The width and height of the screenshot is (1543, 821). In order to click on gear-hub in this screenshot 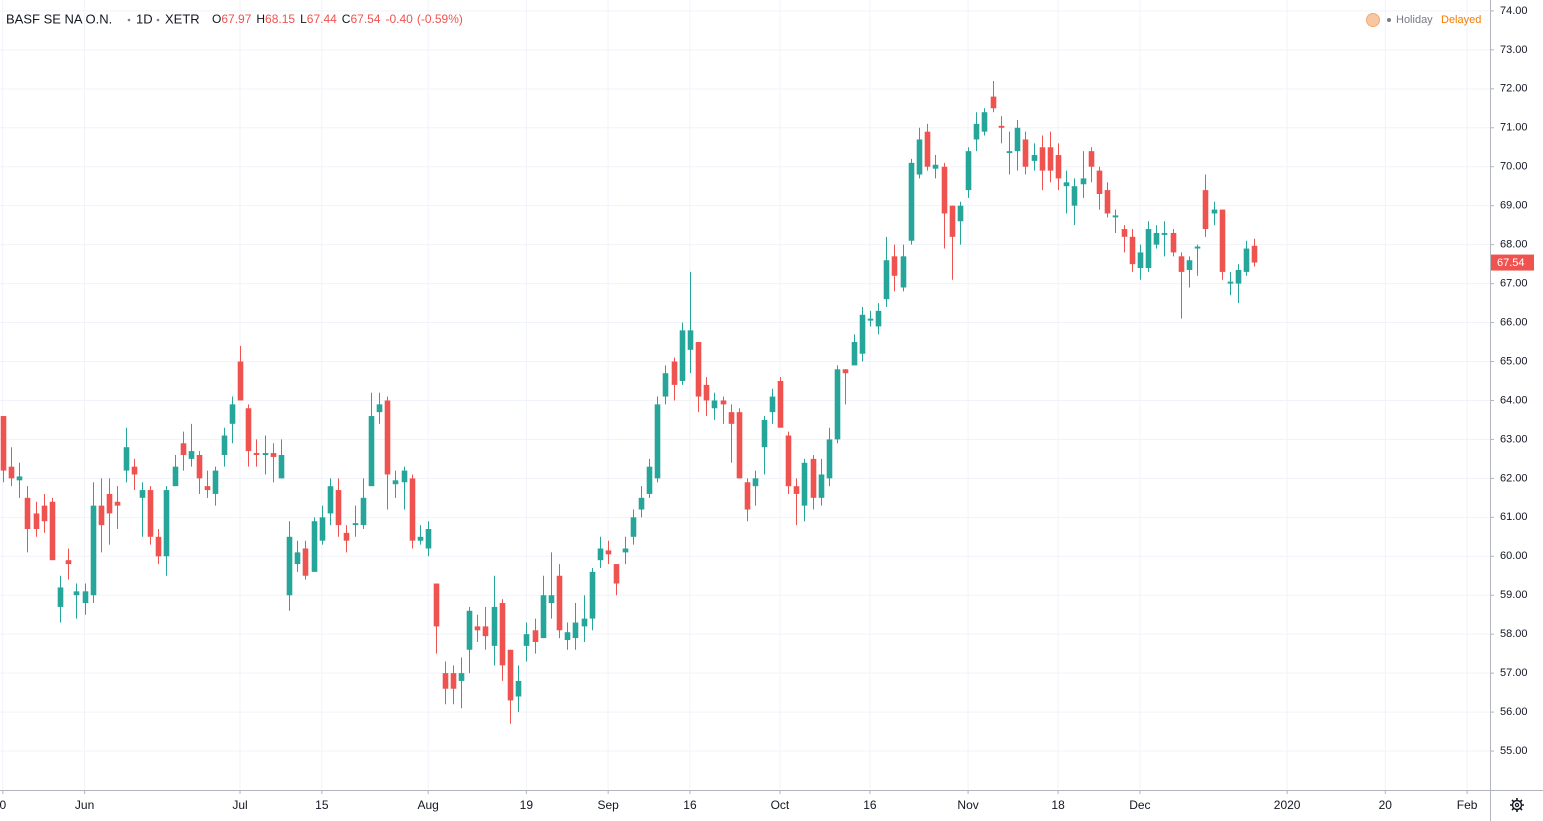, I will do `click(1517, 805)`.